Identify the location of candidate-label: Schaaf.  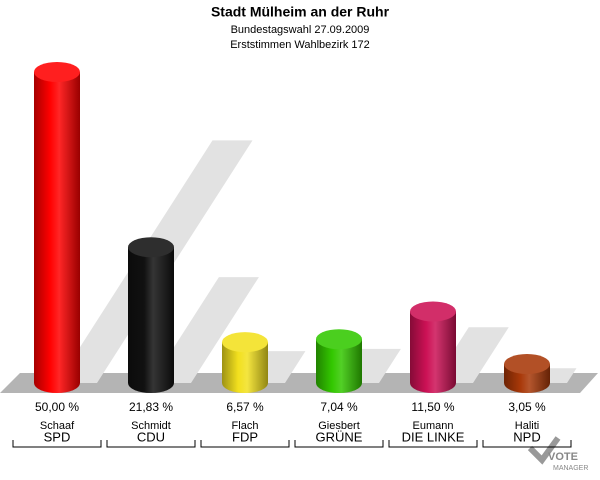
(57, 426).